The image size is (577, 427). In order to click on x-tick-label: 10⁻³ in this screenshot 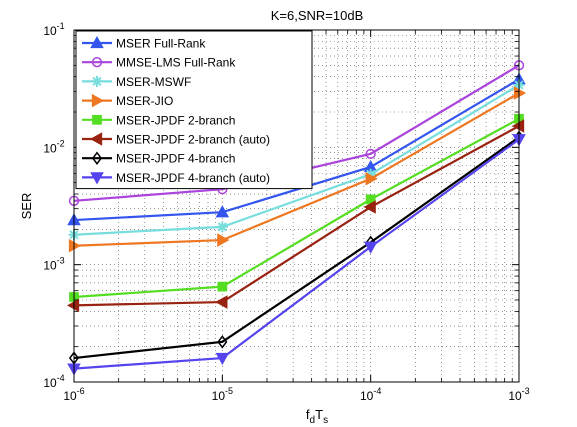, I will do `click(518, 394)`.